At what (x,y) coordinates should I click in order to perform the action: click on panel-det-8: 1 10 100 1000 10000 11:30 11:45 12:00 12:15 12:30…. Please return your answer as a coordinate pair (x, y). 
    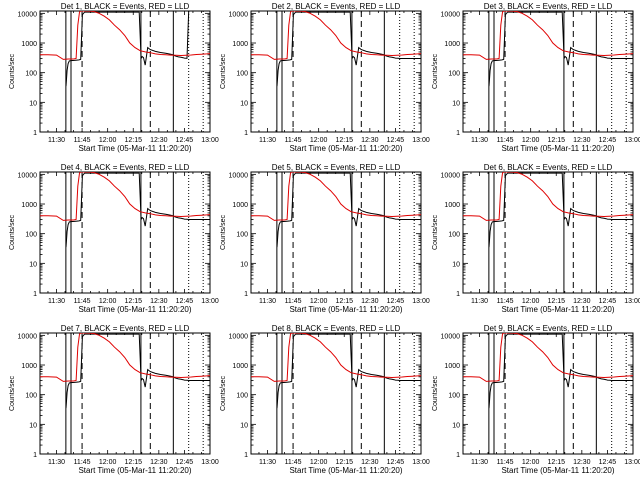
    Looking at the image, I should click on (325, 399).